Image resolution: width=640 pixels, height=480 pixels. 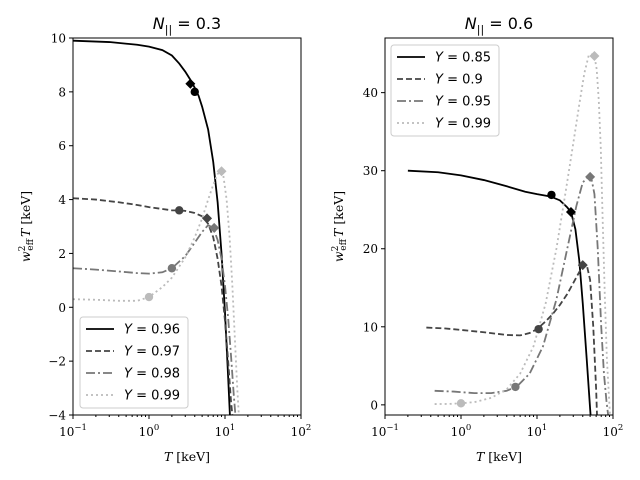 I want to click on legend-label: Y = 0.85, so click(x=463, y=58).